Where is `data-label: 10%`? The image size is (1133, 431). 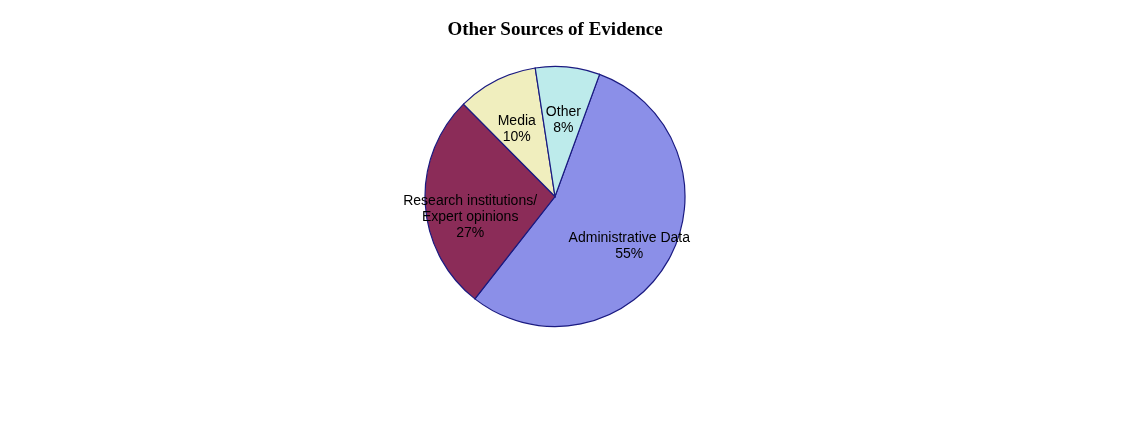
data-label: 10% is located at coordinates (516, 135).